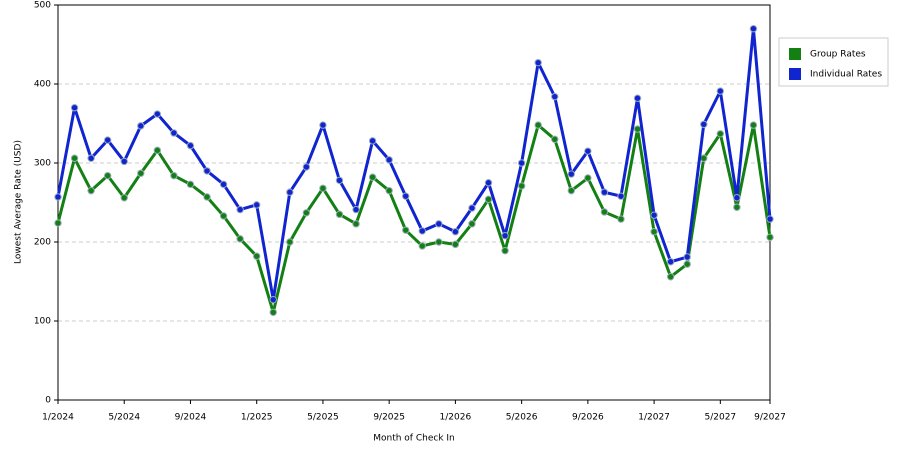 Image resolution: width=900 pixels, height=450 pixels. I want to click on y-tick-label: 200, so click(42, 243).